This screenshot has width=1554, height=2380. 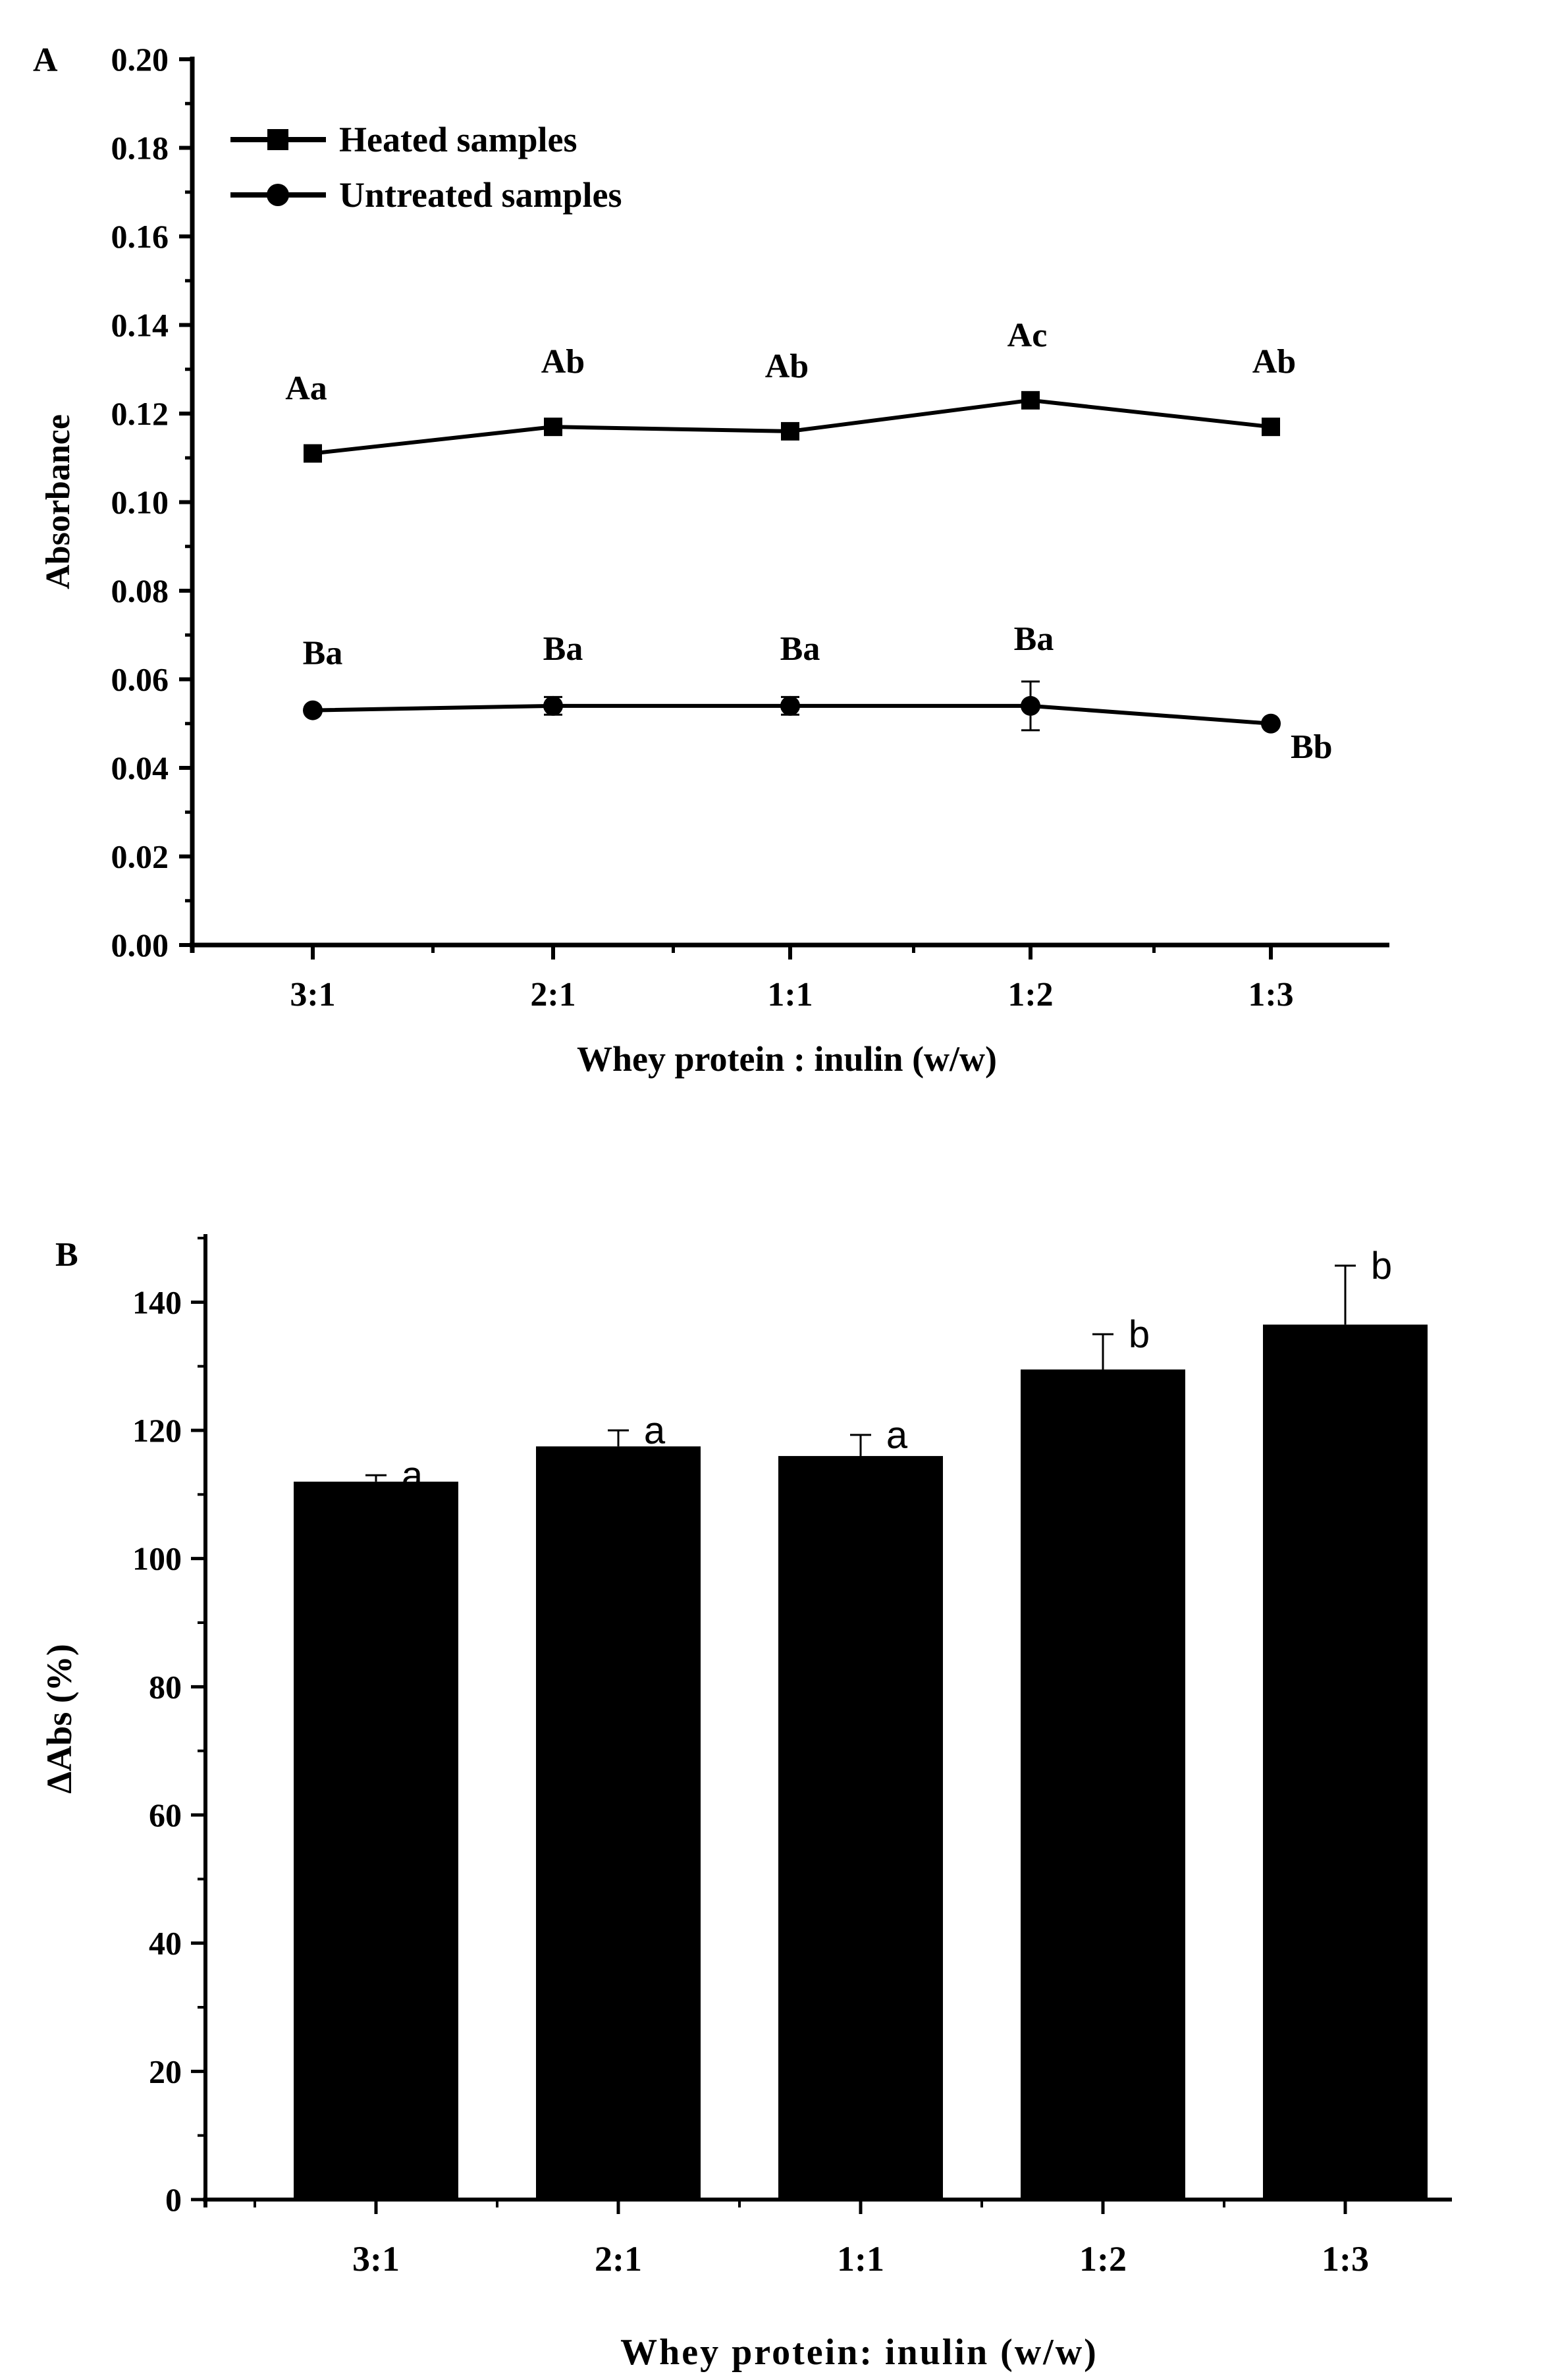 I want to click on panel-a-heated-significance-label: Ac, so click(x=1027, y=335).